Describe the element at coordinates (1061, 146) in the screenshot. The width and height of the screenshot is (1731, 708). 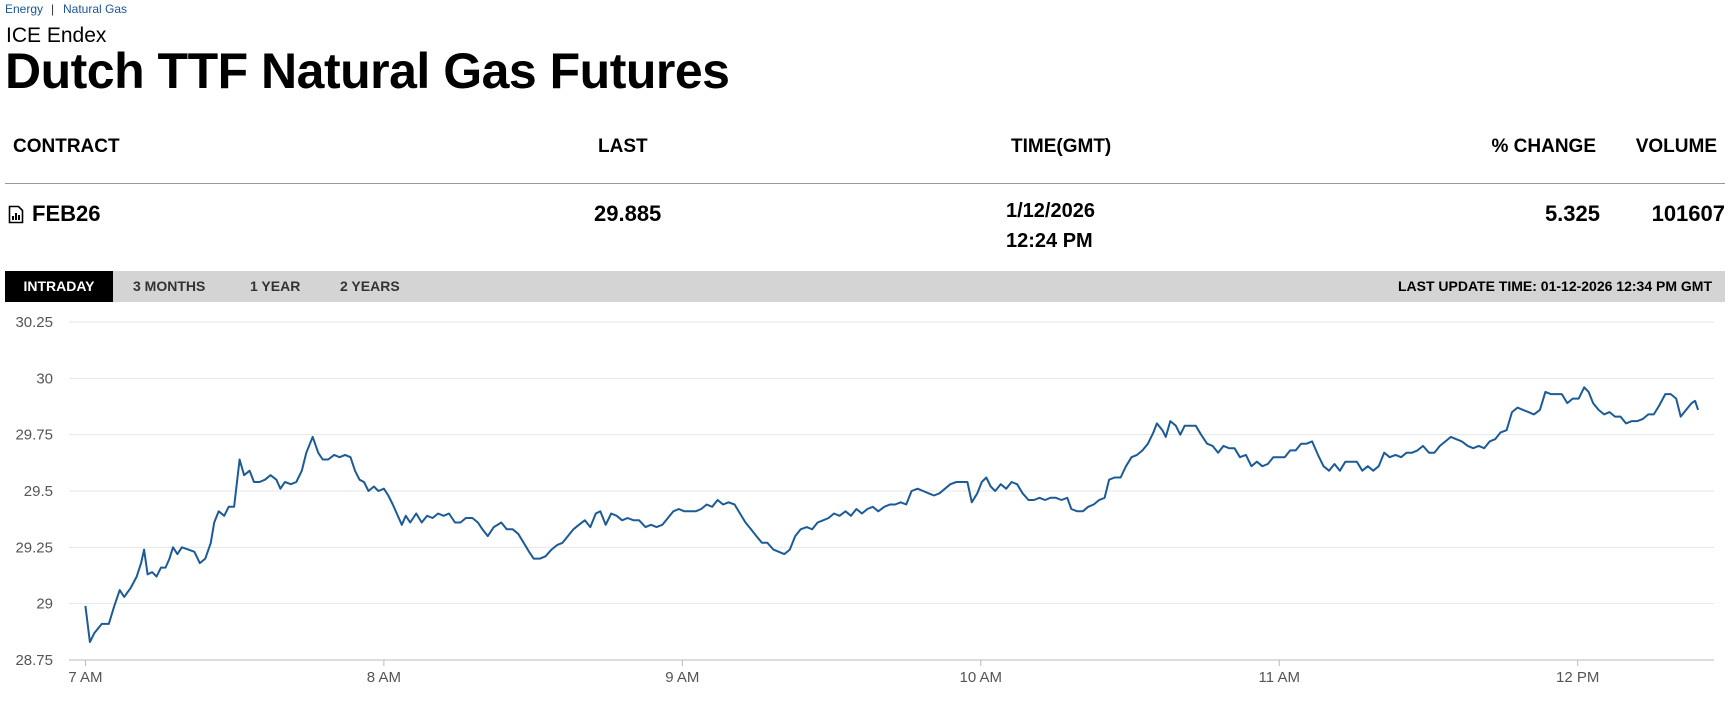
I see `column-header: TIME(GMT)` at that location.